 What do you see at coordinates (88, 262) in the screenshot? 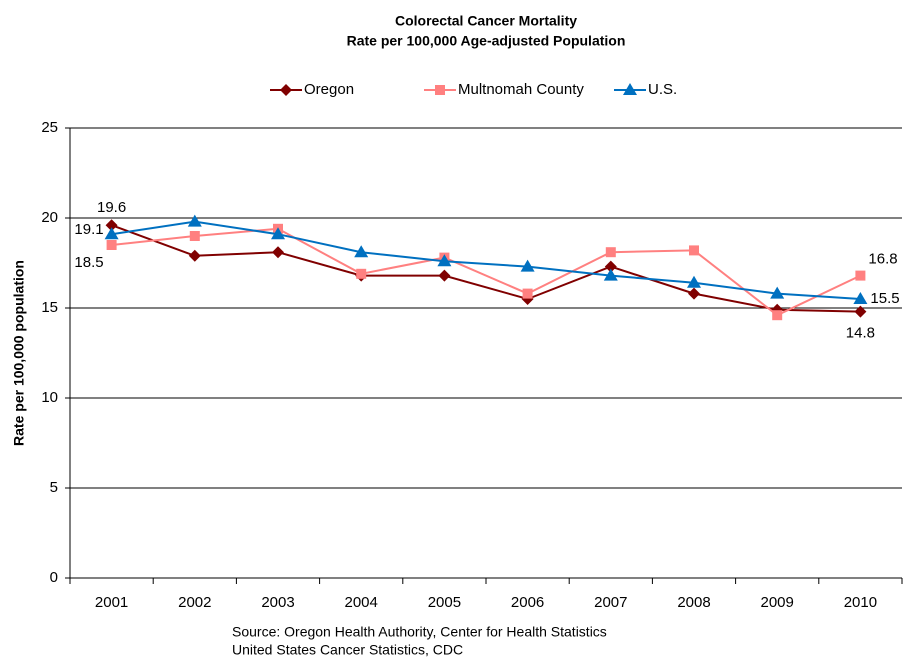
I see `data-label: 18.5` at bounding box center [88, 262].